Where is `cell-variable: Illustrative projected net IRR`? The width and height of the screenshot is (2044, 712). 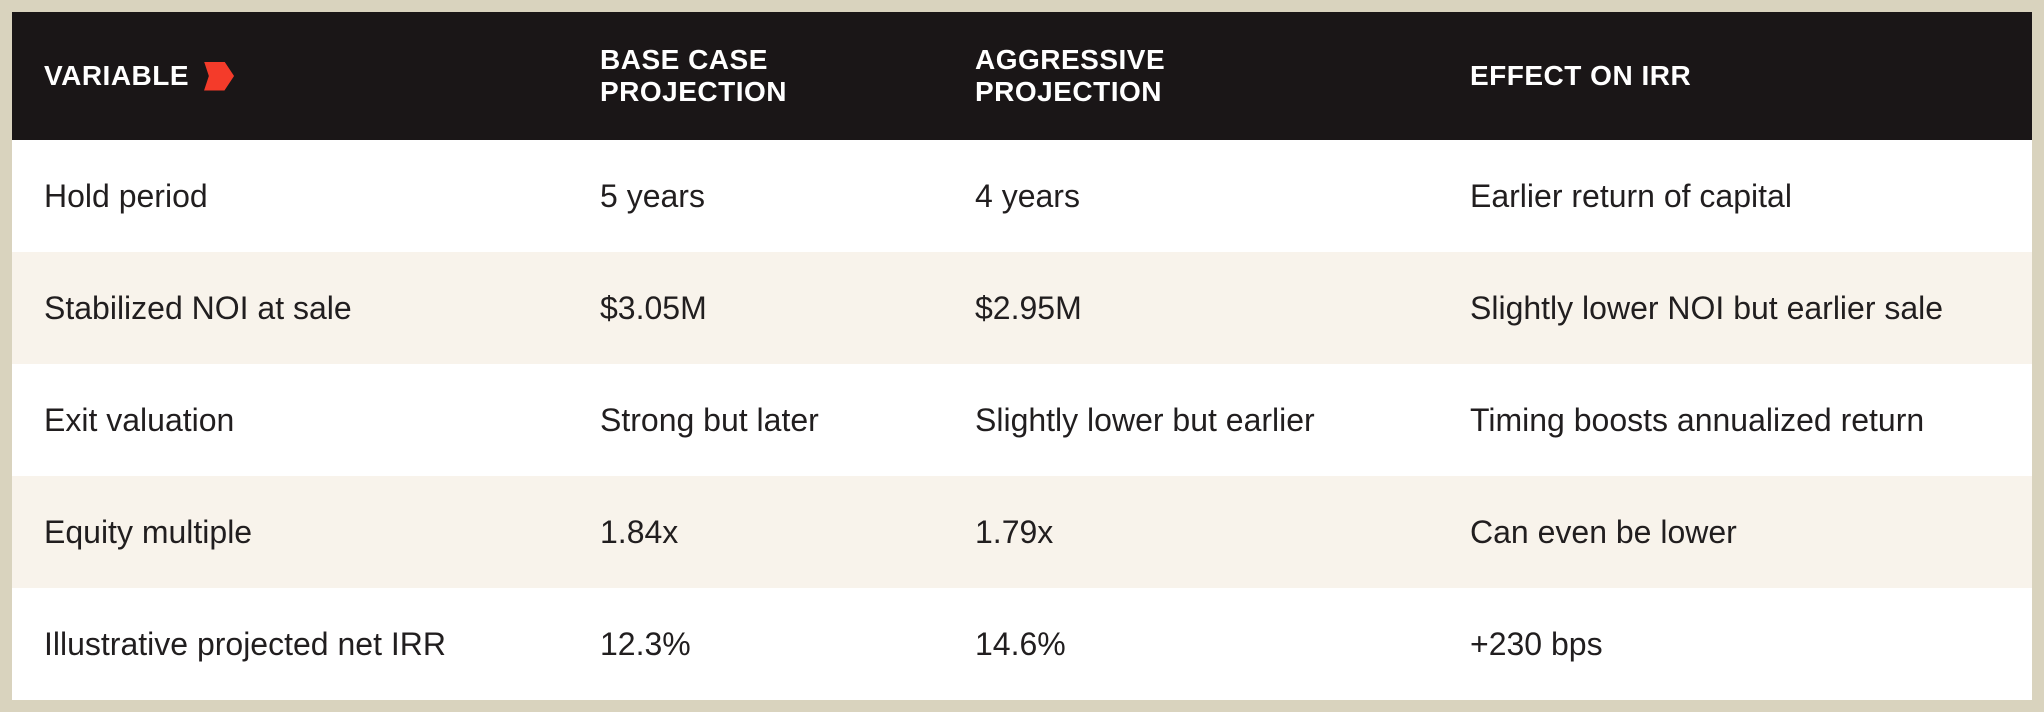 cell-variable: Illustrative projected net IRR is located at coordinates (245, 643).